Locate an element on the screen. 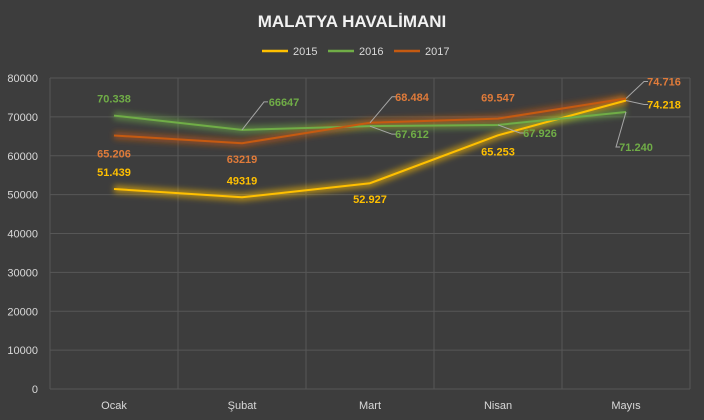 Image resolution: width=704 pixels, height=420 pixels. legend: 2015 2016 2017 is located at coordinates (355, 52).